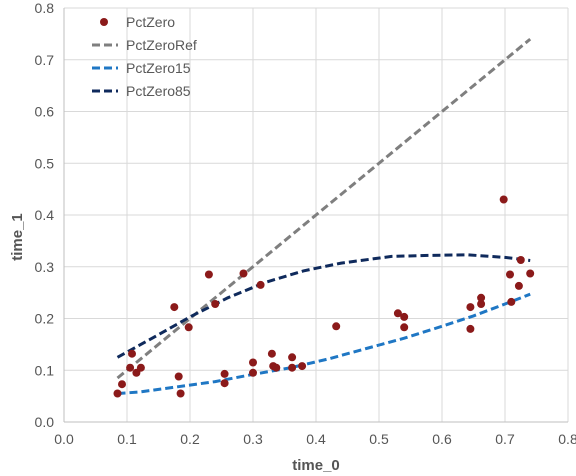 The height and width of the screenshot is (476, 576). I want to click on x-tick-label: 0.0, so click(64, 439).